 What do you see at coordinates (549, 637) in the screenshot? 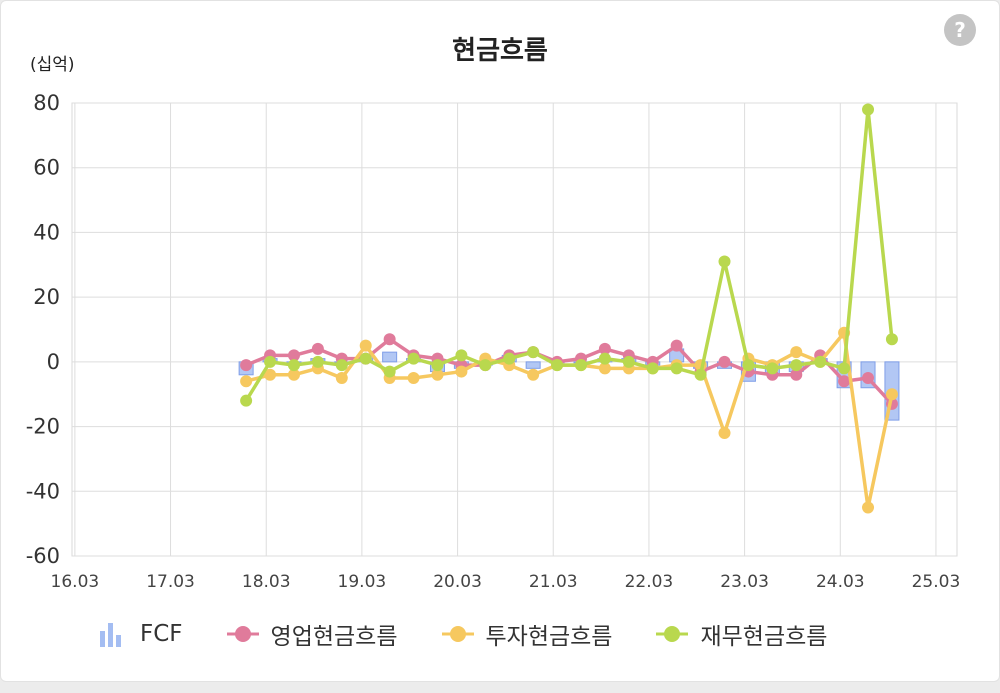
I see `legend-label-investing: 투자현금흐름` at bounding box center [549, 637].